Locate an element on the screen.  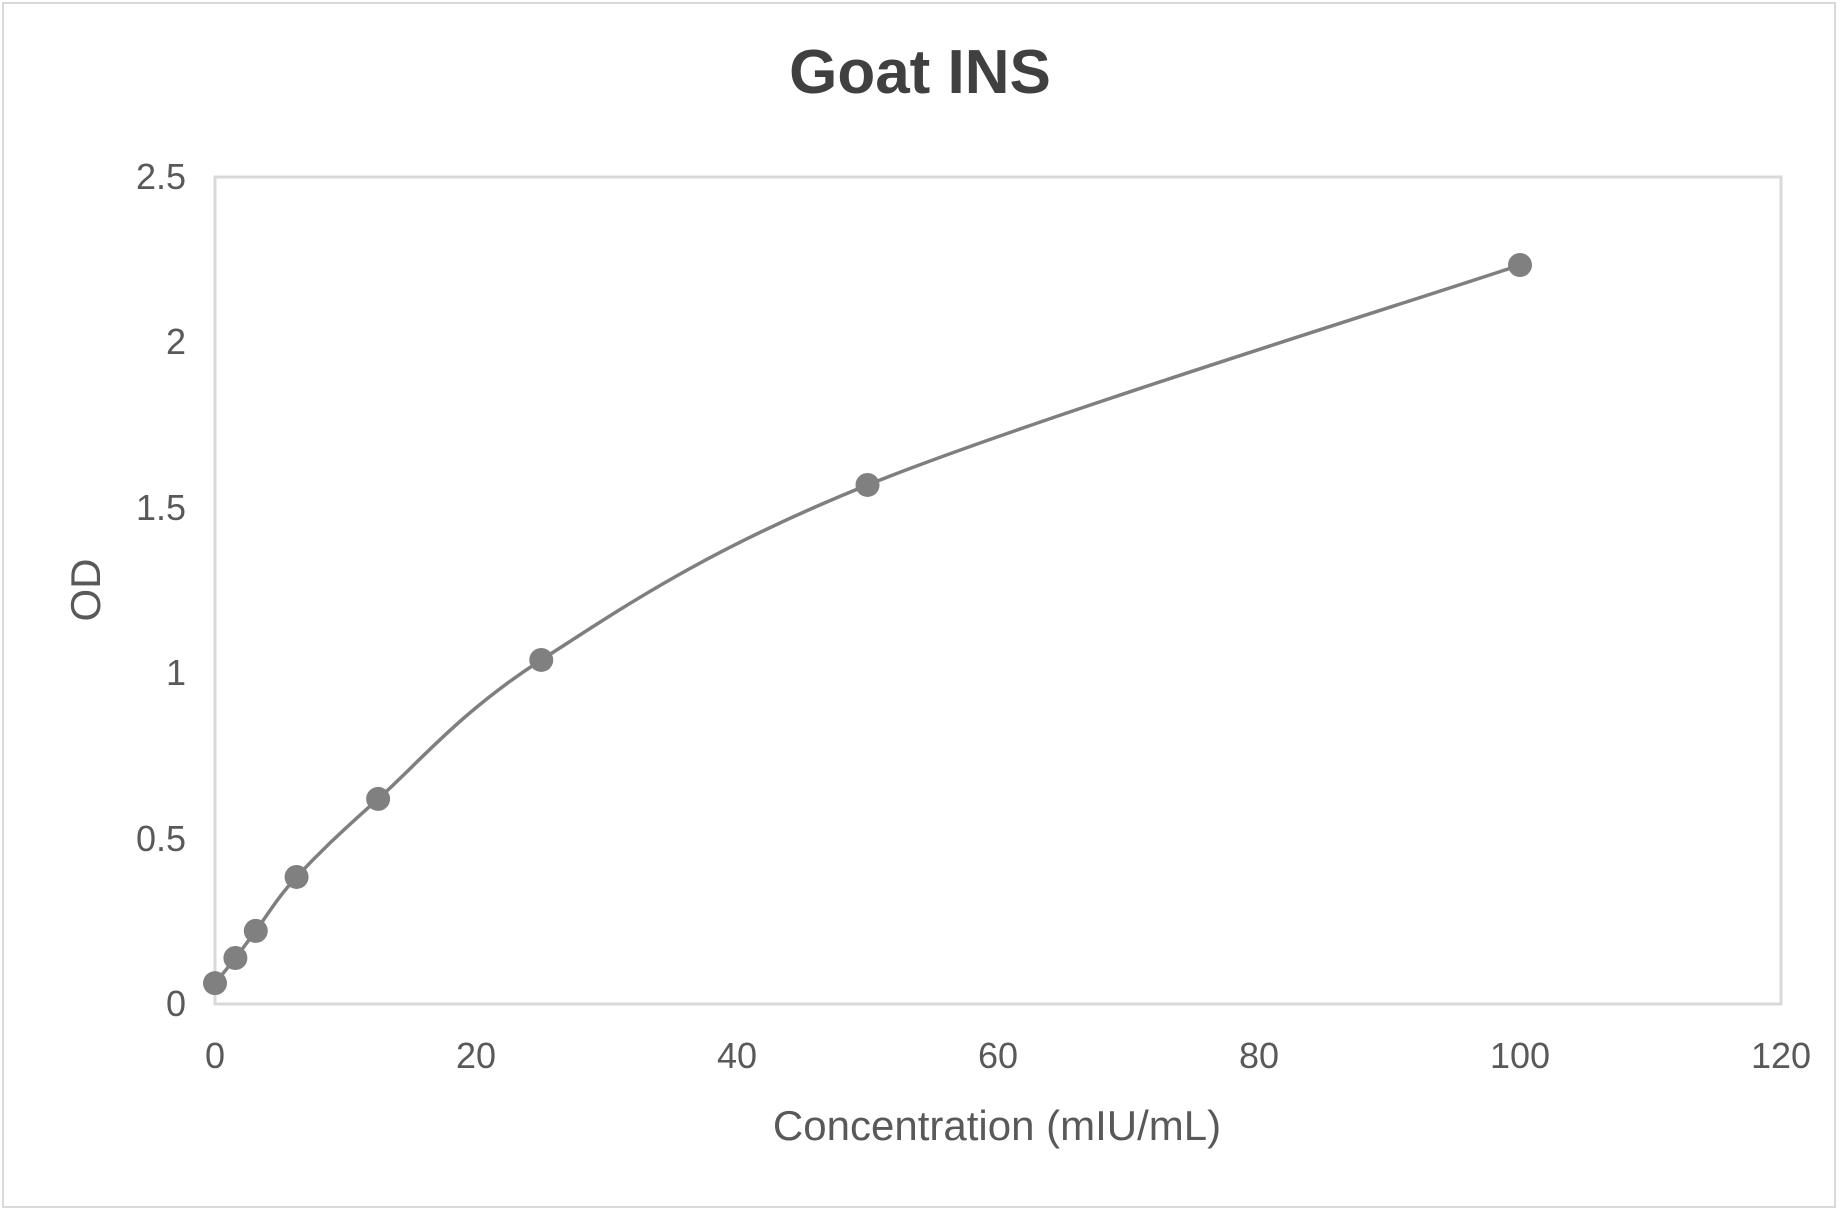
y-tick-label: 2.5 is located at coordinates (160, 176).